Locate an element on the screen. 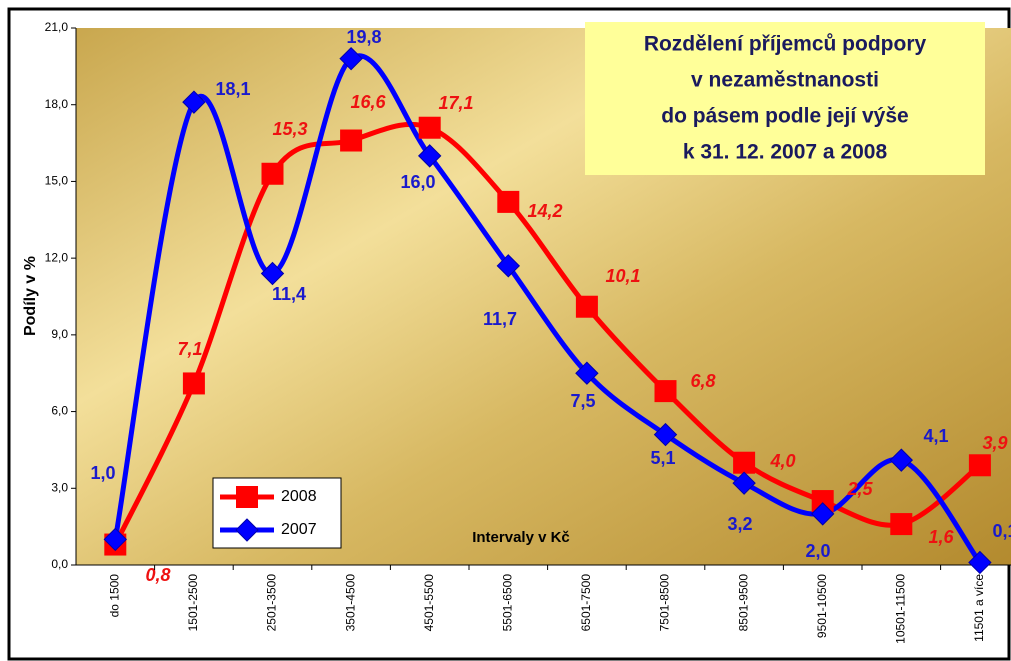 The image size is (1011, 661). y-tick-label: 18,0 is located at coordinates (57, 104).